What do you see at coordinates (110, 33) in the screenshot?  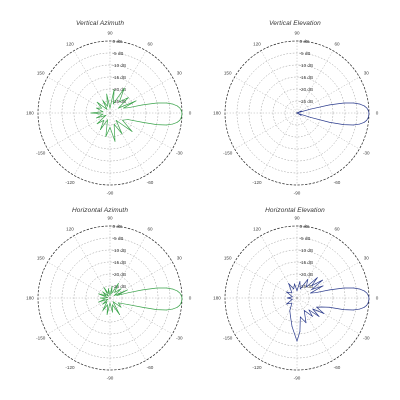 I see `angle-tick-label: 90` at bounding box center [110, 33].